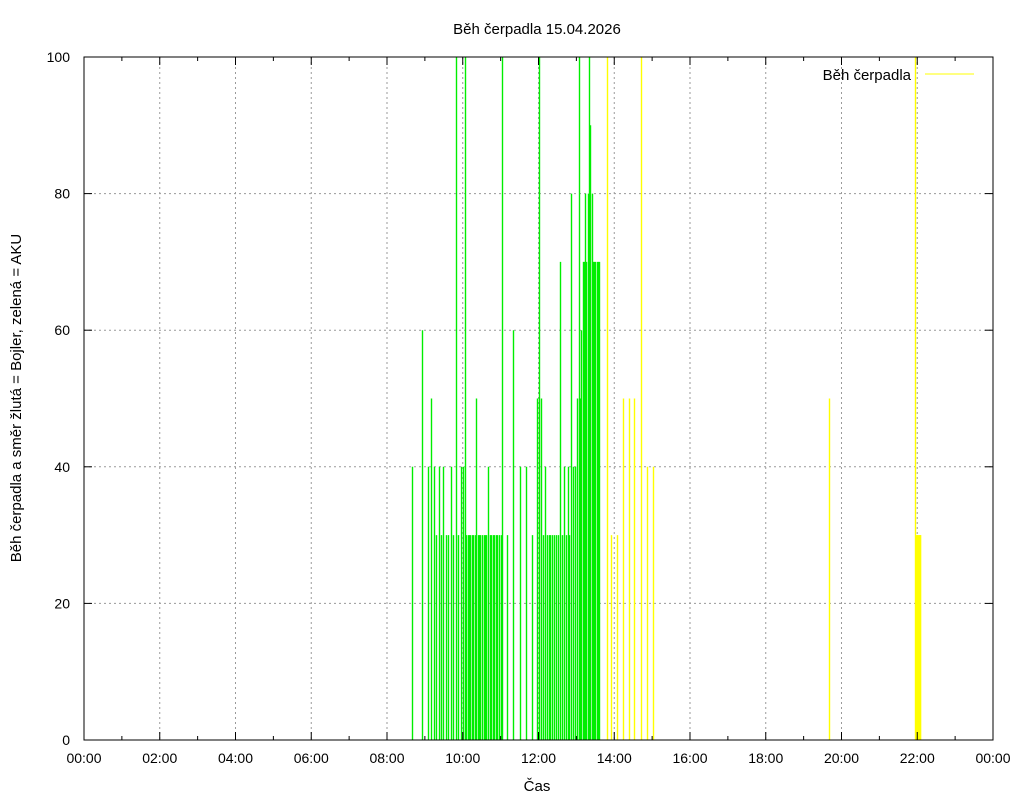  Describe the element at coordinates (689, 758) in the screenshot. I see `x-tick-label: 16:00` at that location.